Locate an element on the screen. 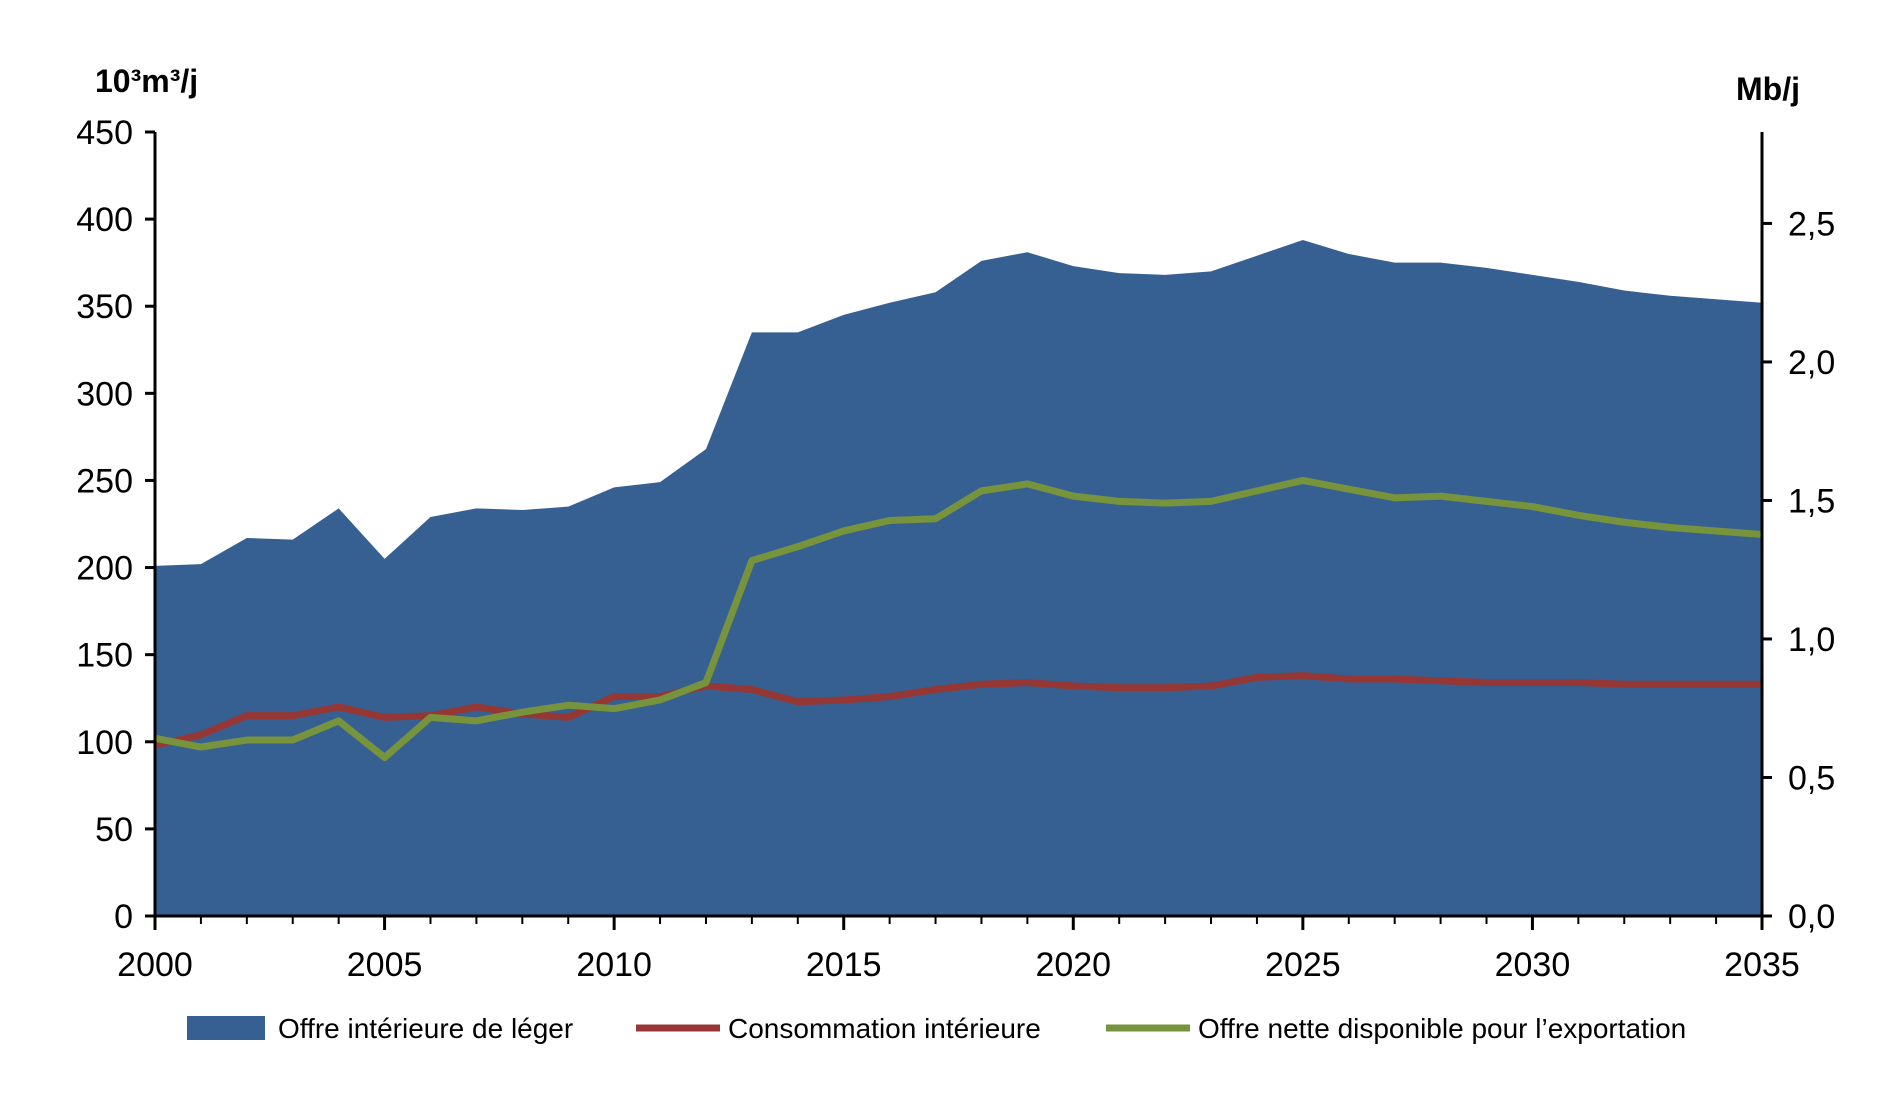  x-tick-label: 2010 is located at coordinates (614, 965).